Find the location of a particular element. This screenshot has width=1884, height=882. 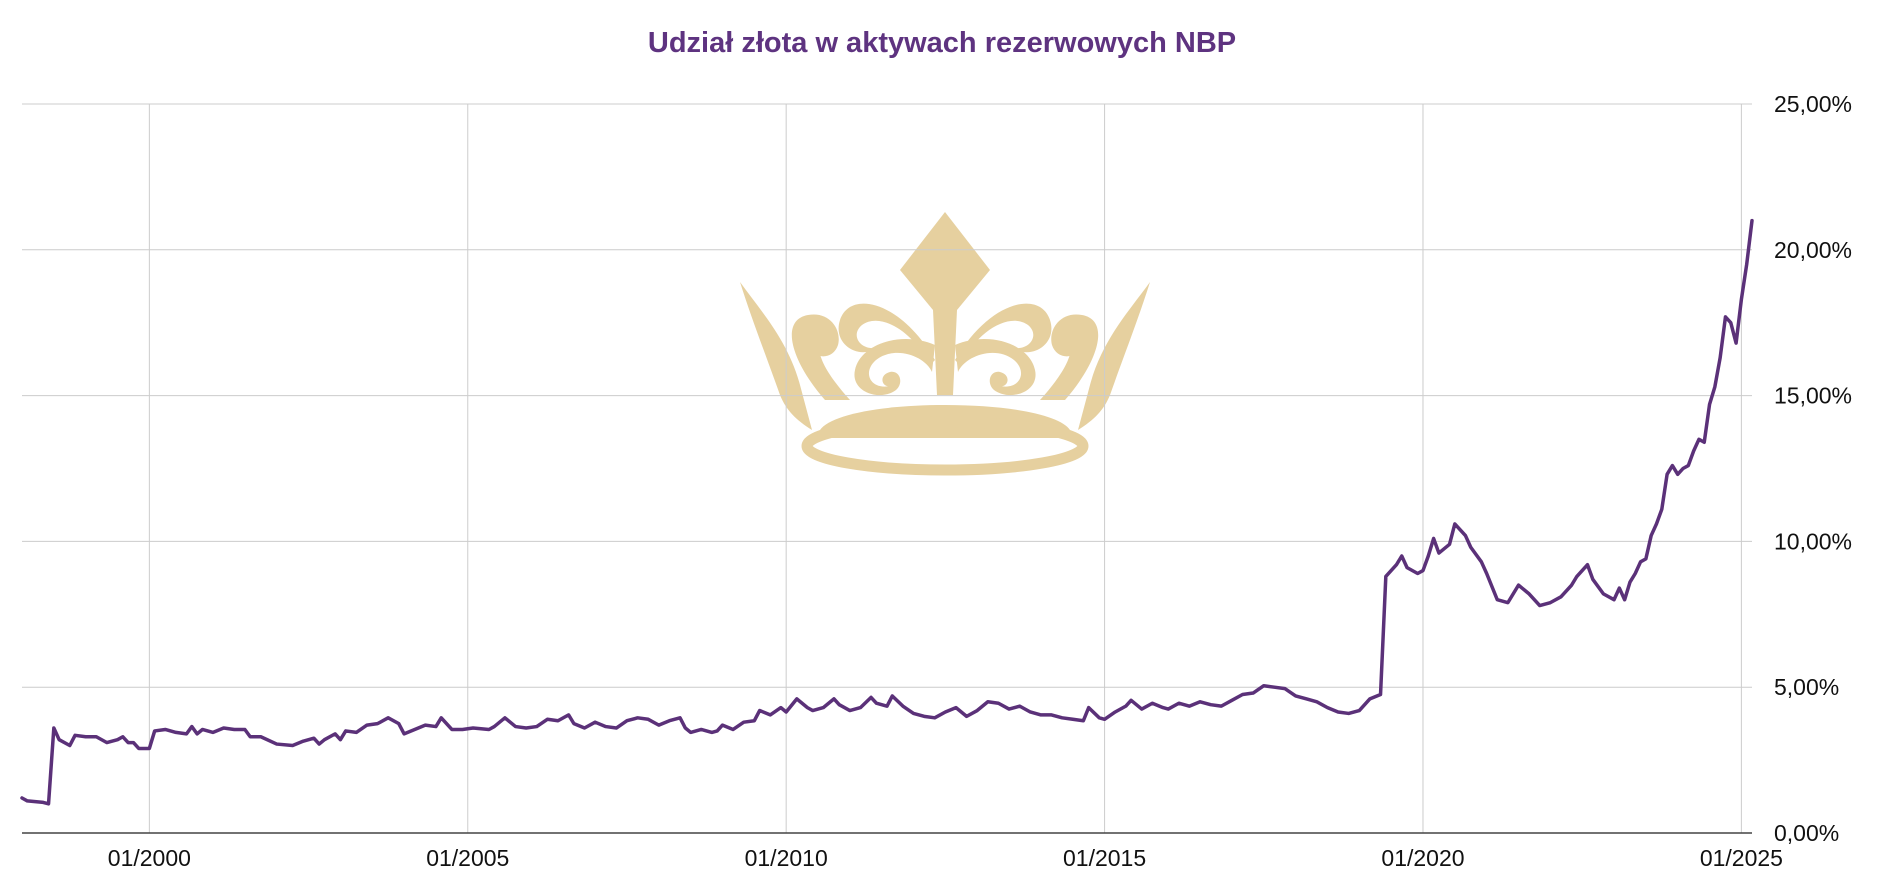

x-tick-label: 01/2015 is located at coordinates (1104, 858).